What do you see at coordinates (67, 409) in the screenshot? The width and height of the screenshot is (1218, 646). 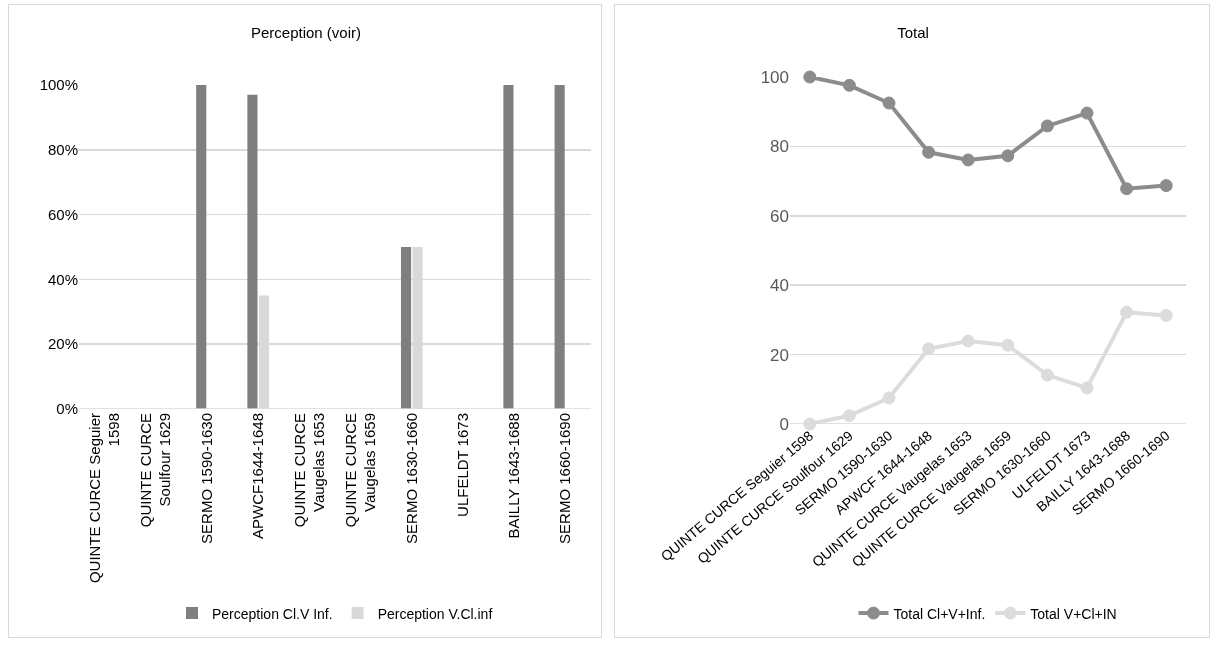 I see `y-tick-label: 0%` at bounding box center [67, 409].